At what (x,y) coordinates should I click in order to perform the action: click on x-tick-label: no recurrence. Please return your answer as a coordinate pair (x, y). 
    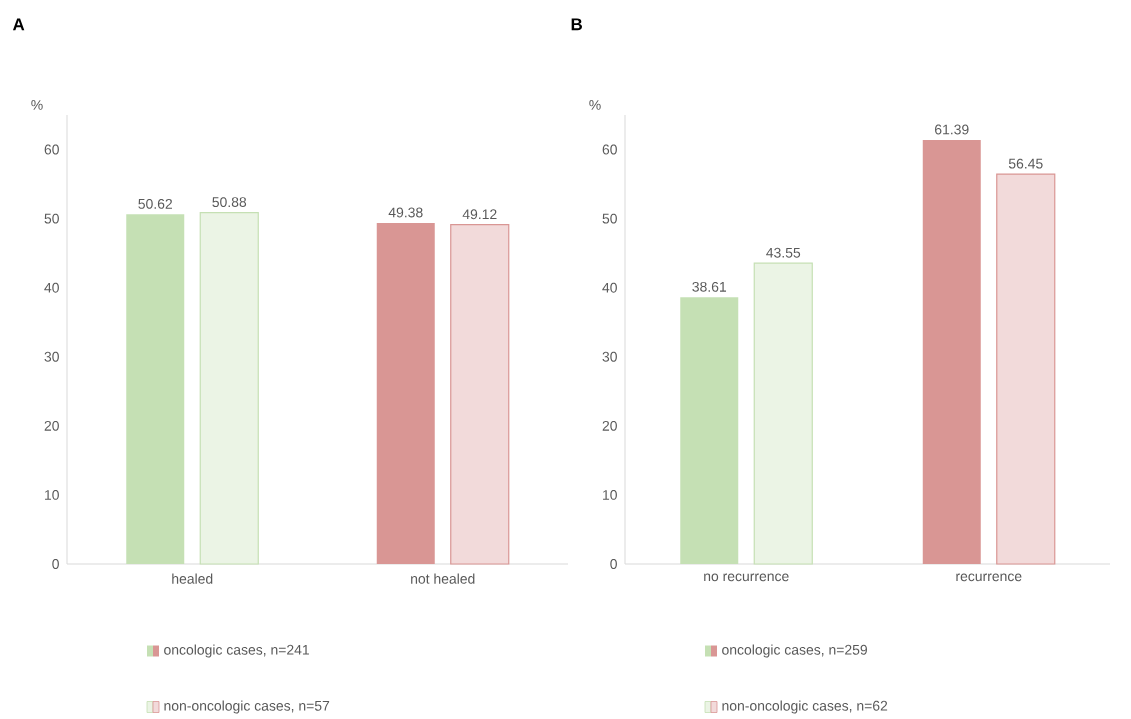
    Looking at the image, I should click on (746, 577).